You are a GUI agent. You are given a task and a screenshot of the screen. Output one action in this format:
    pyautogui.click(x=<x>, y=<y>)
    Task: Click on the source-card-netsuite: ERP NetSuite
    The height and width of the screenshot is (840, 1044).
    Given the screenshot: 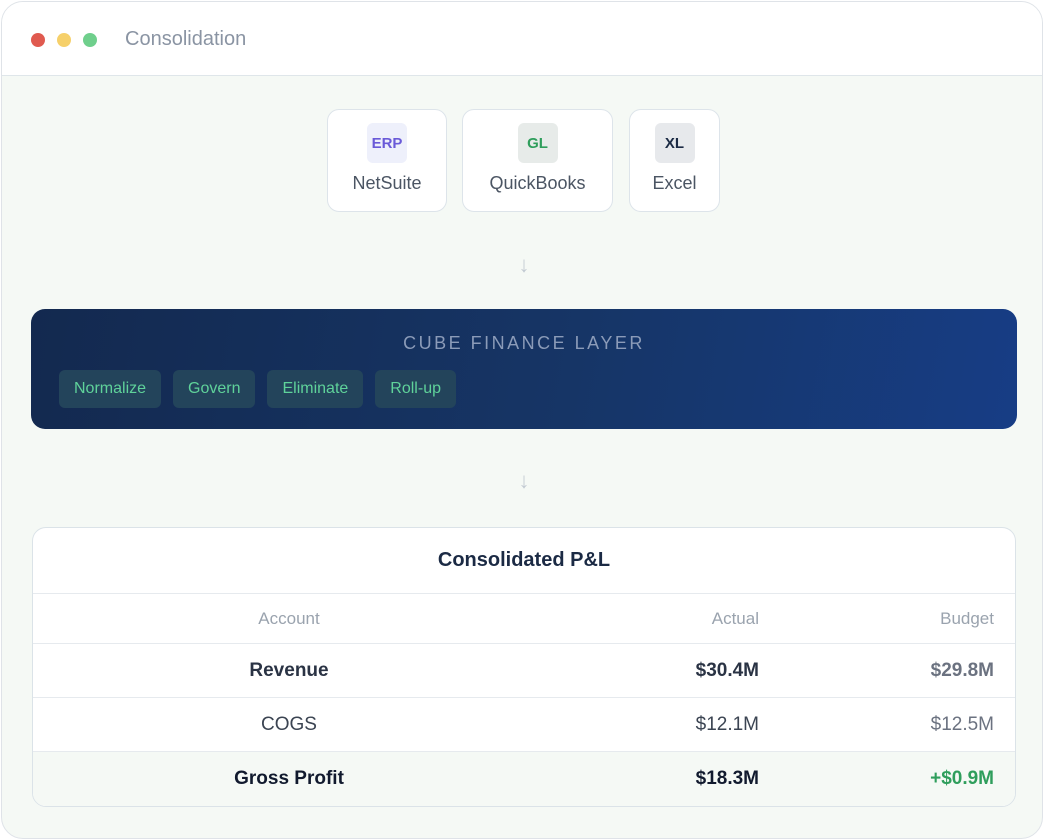 What is the action you would take?
    pyautogui.click(x=387, y=160)
    